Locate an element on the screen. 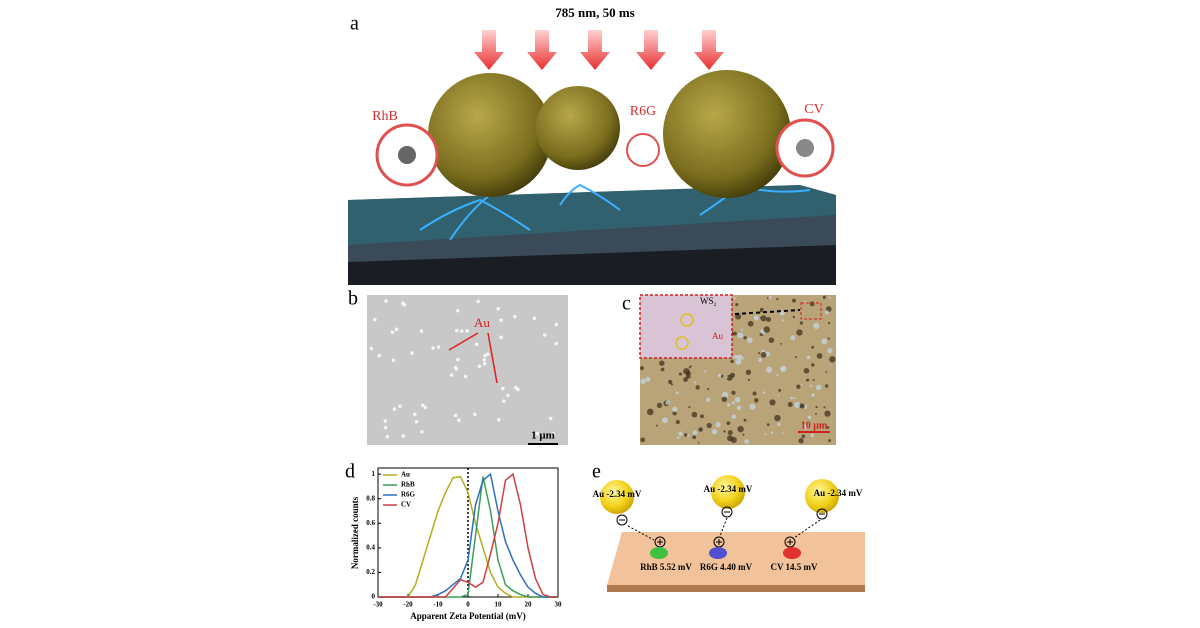 The height and width of the screenshot is (628, 1200). y-tick-label: 0.6 is located at coordinates (370, 523).